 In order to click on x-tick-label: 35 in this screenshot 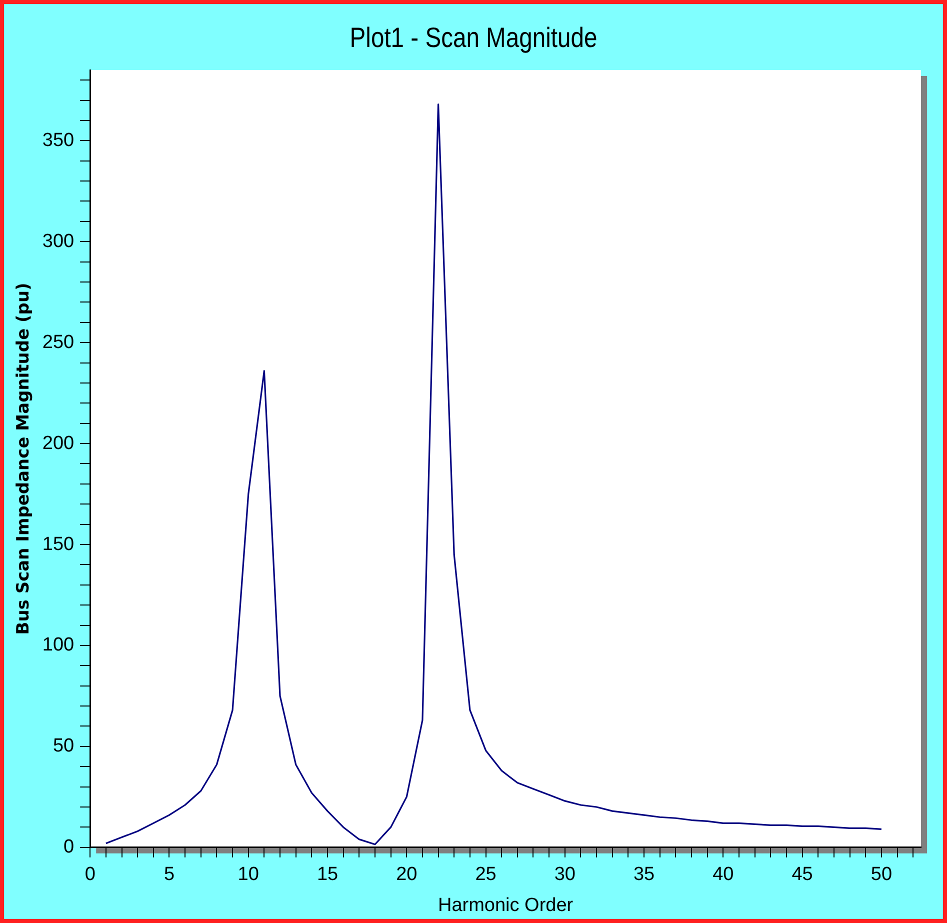, I will do `click(644, 875)`.